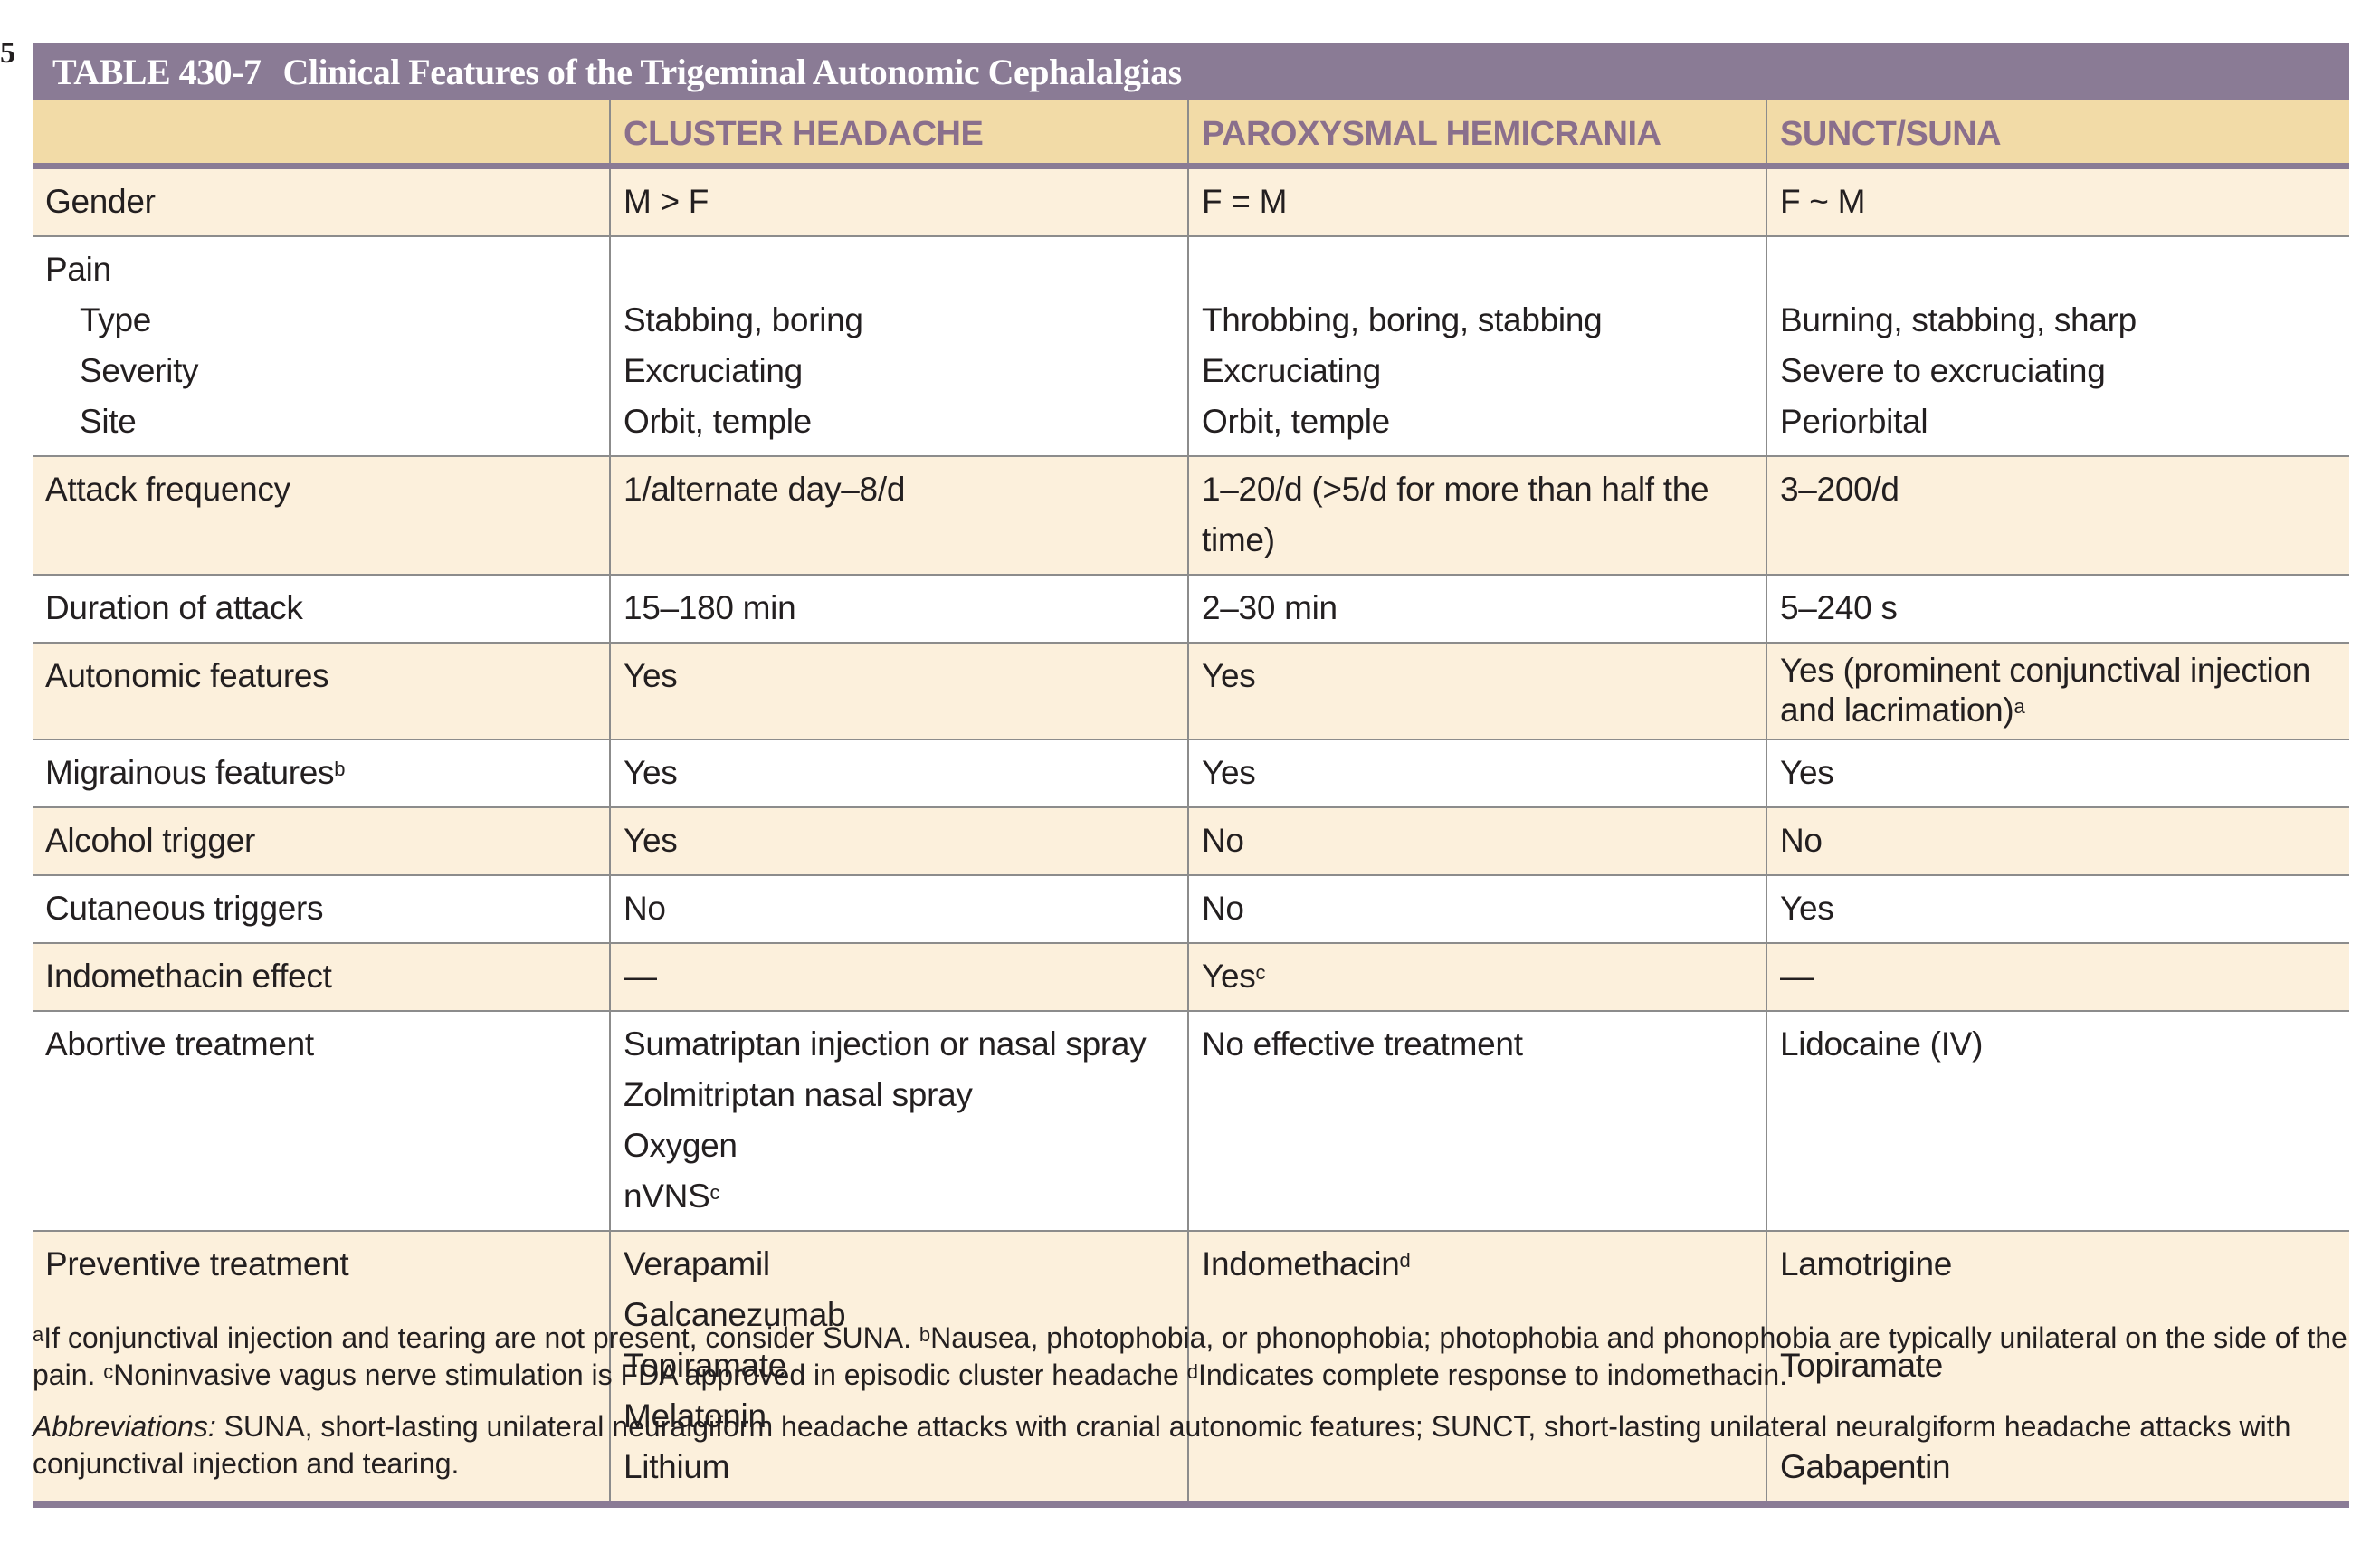 The image size is (2380, 1554). I want to click on cell-sunct: 3–200/d, so click(2057, 515).